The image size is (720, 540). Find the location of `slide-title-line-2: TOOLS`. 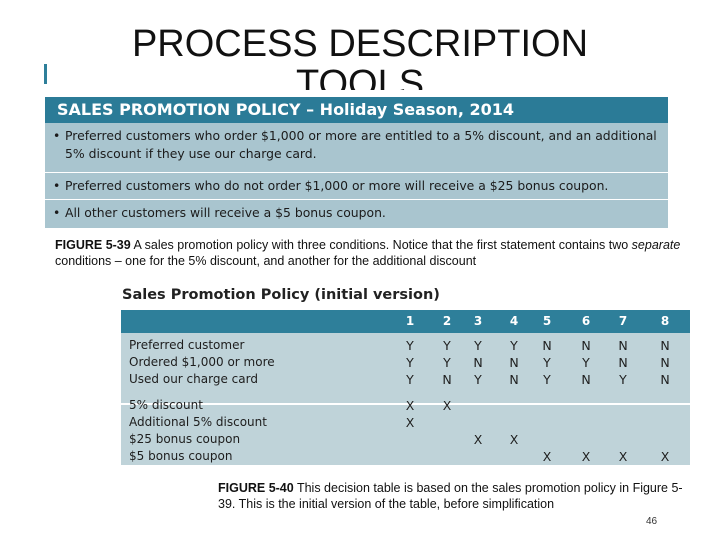

slide-title-line-2: TOOLS is located at coordinates (360, 76).